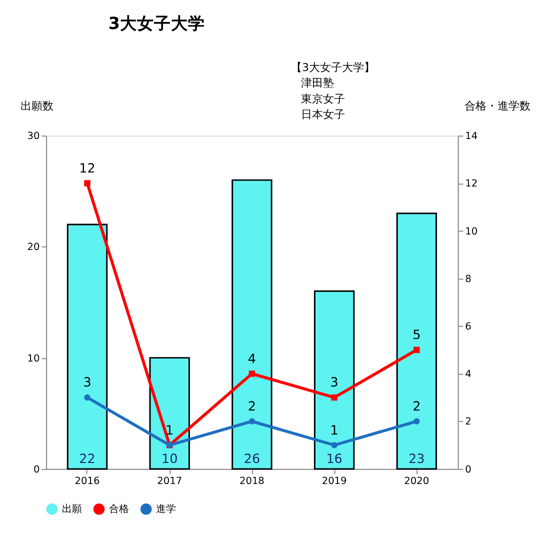 Image resolution: width=549 pixels, height=544 pixels. I want to click on y2-tick-label: 2, so click(468, 422).